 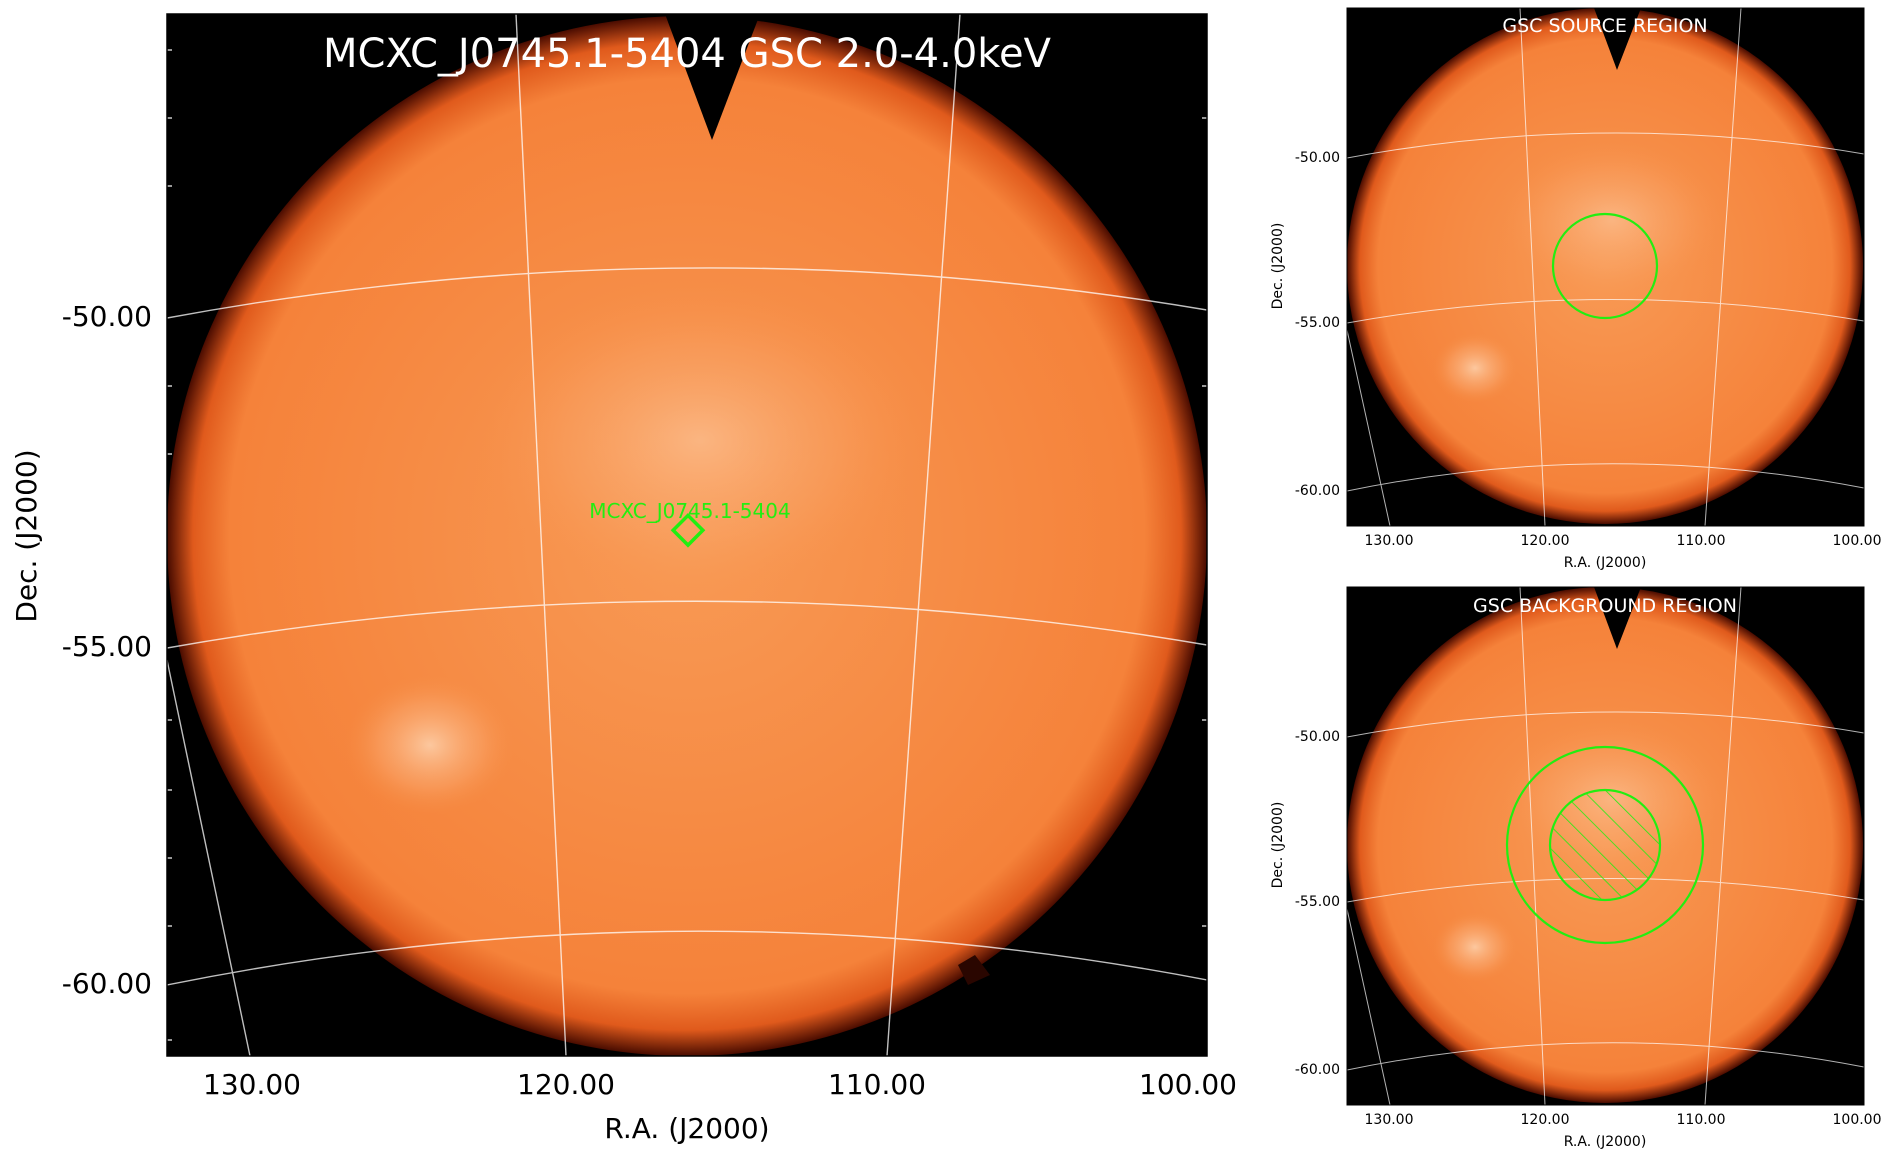 I want to click on main-title: MCXC_J0745.1-5404 GSC 2.0-4.0keV, so click(x=687, y=54).